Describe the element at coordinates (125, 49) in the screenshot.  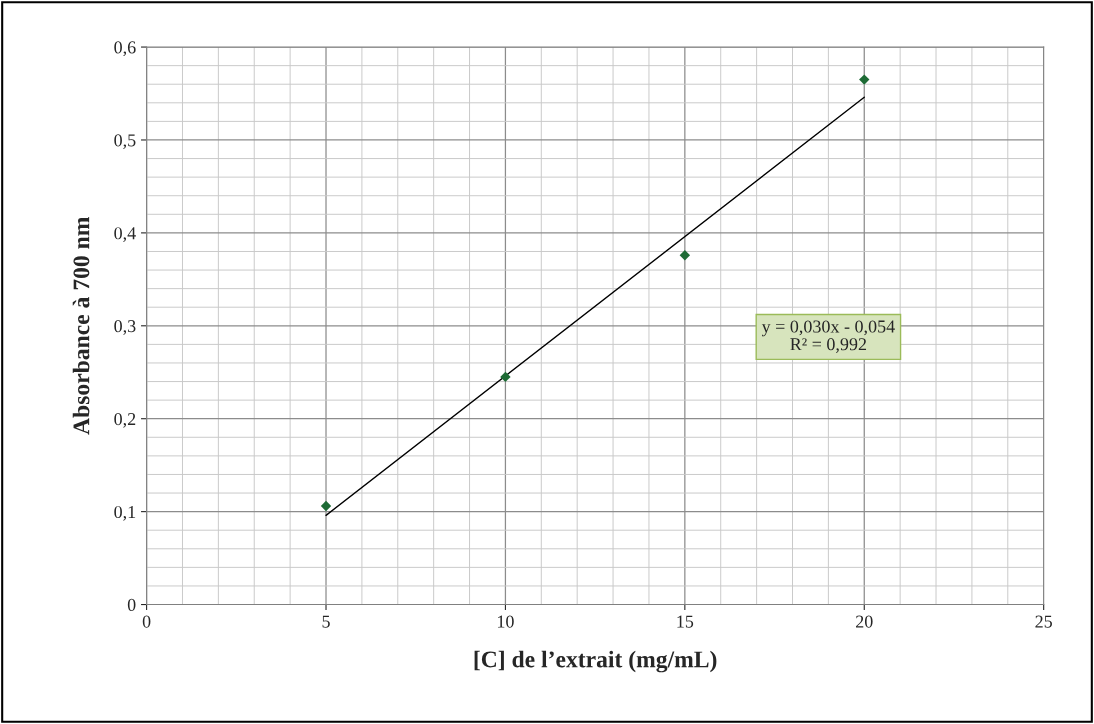
I see `y-tick-label: 0,6` at that location.